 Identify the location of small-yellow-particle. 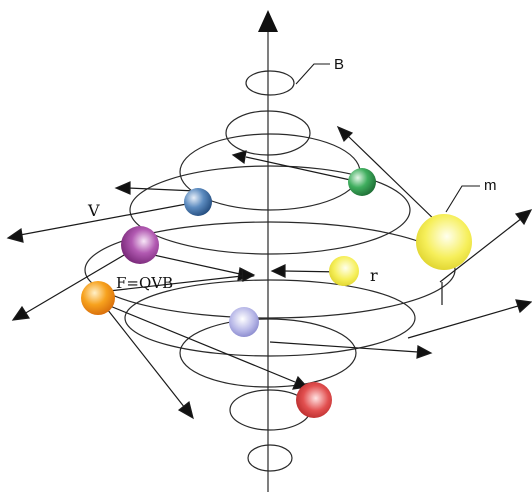
(344, 271).